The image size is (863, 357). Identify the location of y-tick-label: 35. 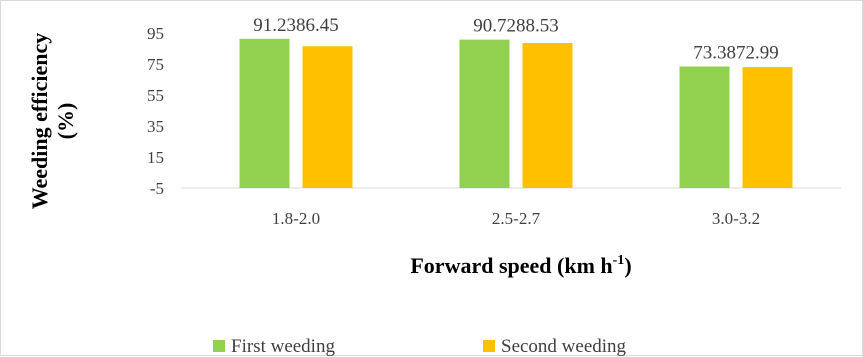
(155, 126).